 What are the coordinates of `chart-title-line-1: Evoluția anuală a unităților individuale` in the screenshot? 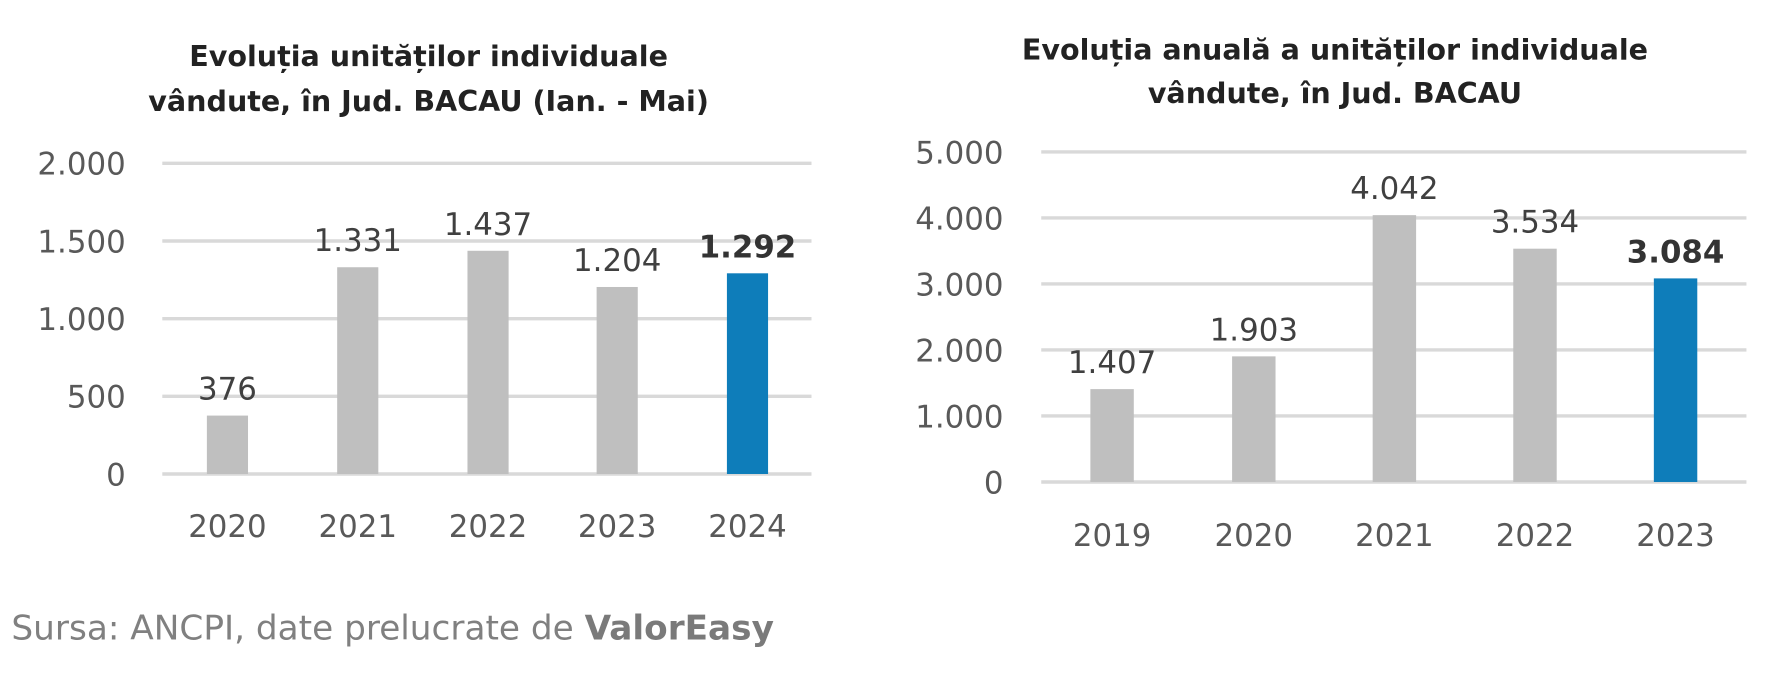 It's located at (1335, 49).